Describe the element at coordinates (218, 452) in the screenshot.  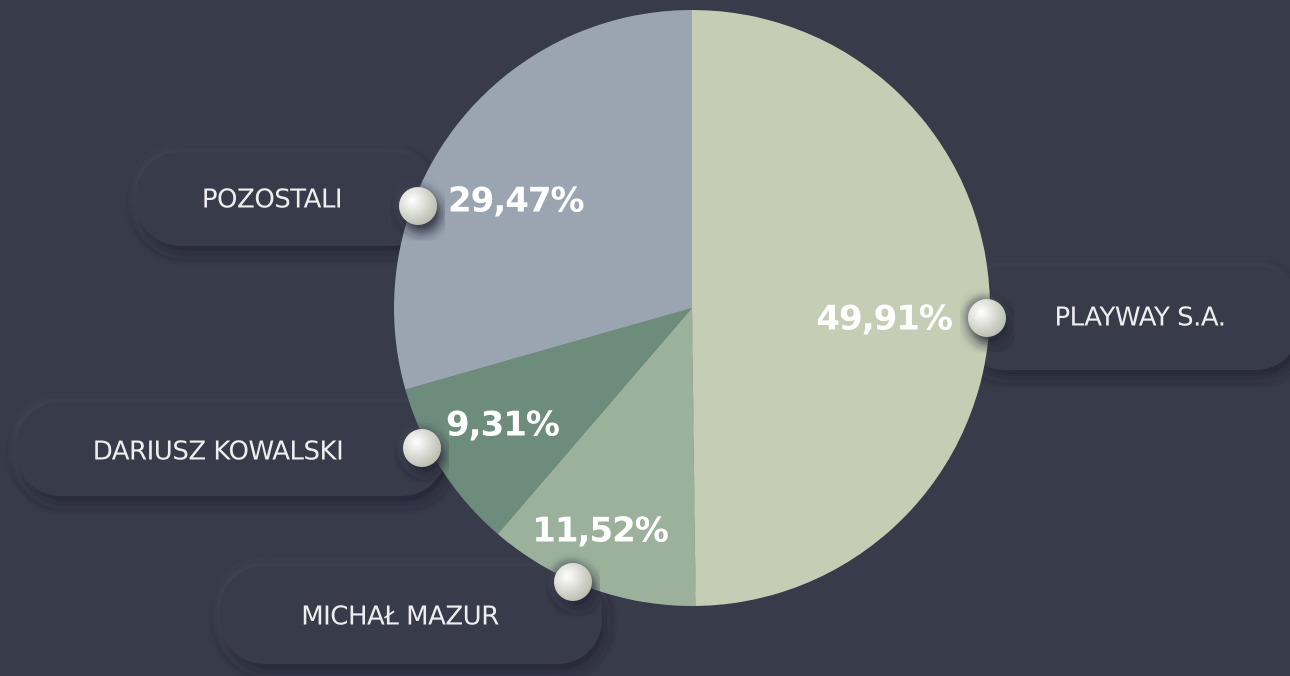
I see `slice-name: DARIUSZ KOWALSKI` at that location.